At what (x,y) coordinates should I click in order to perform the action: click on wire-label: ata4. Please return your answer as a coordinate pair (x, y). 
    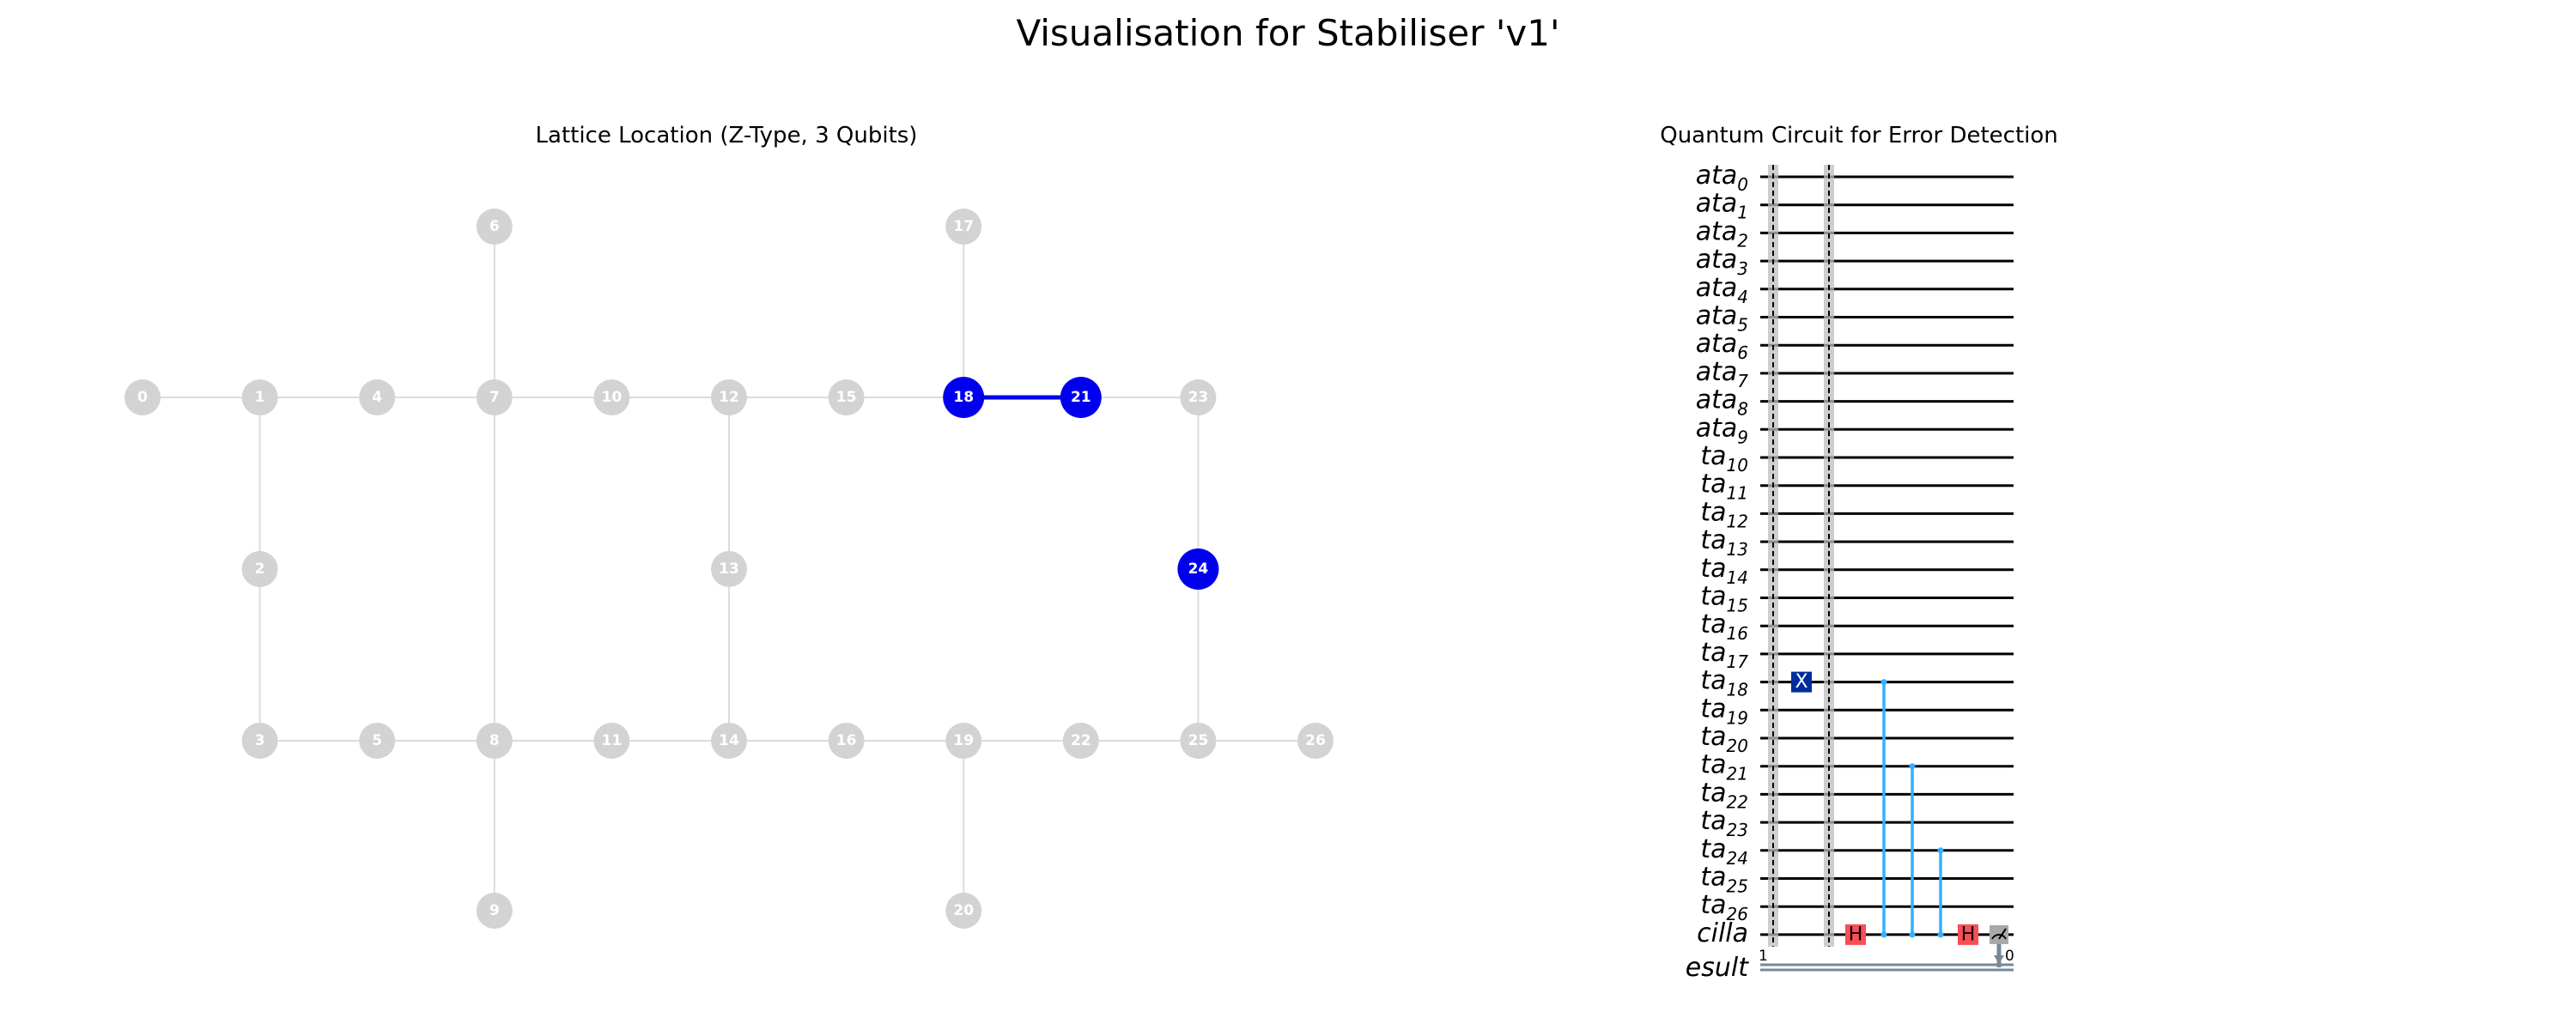
    Looking at the image, I should click on (1722, 290).